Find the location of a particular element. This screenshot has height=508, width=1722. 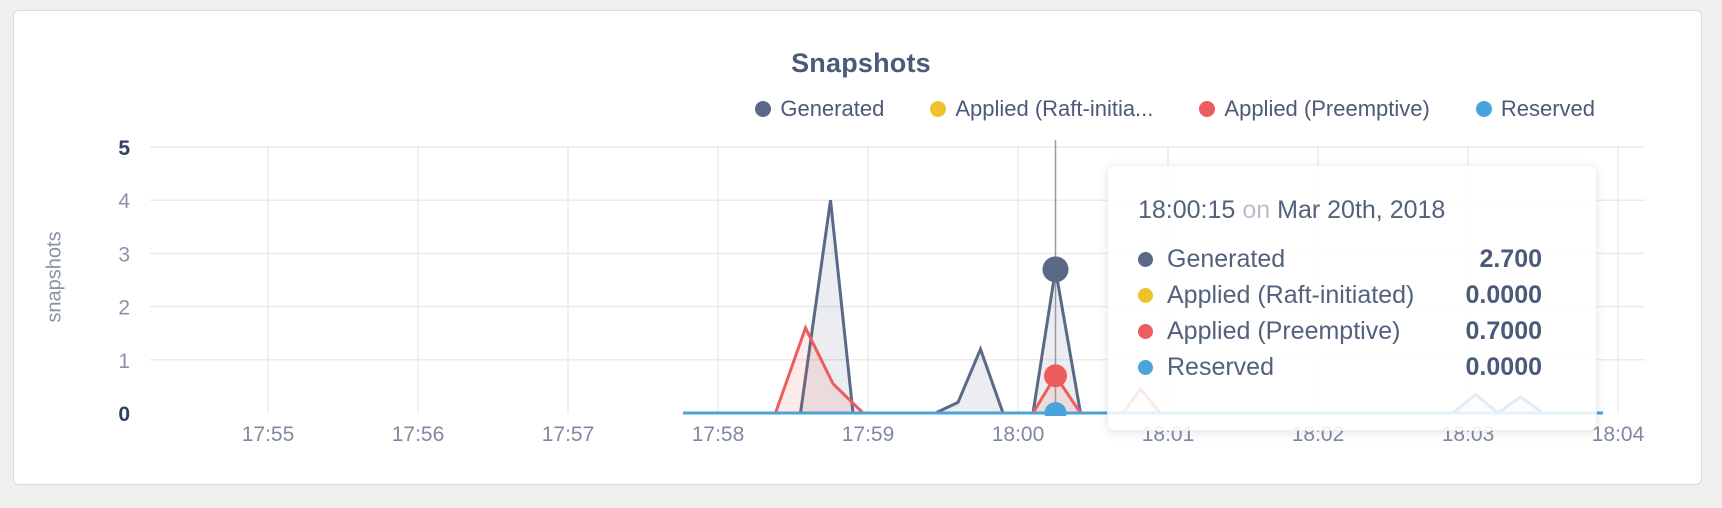

x-axis-tick-label: 17:55 is located at coordinates (268, 434).